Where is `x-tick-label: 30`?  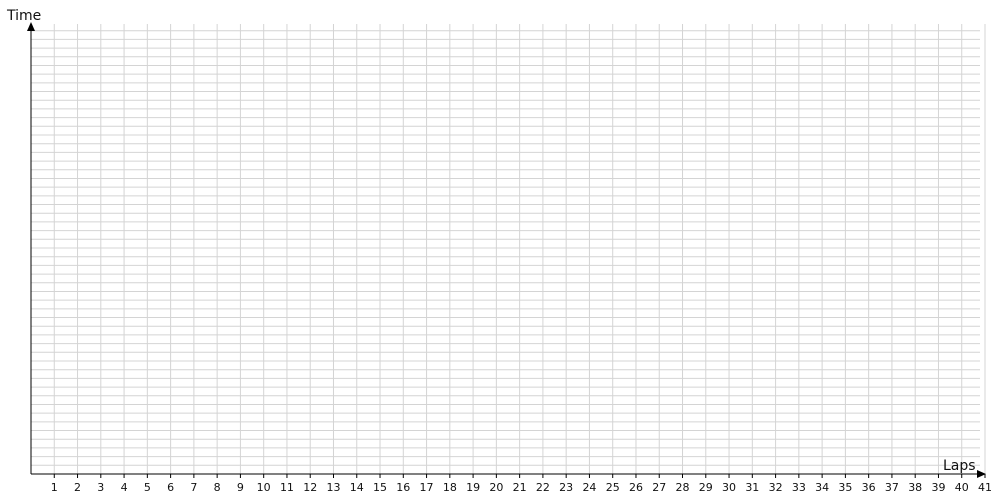
x-tick-label: 30 is located at coordinates (729, 487).